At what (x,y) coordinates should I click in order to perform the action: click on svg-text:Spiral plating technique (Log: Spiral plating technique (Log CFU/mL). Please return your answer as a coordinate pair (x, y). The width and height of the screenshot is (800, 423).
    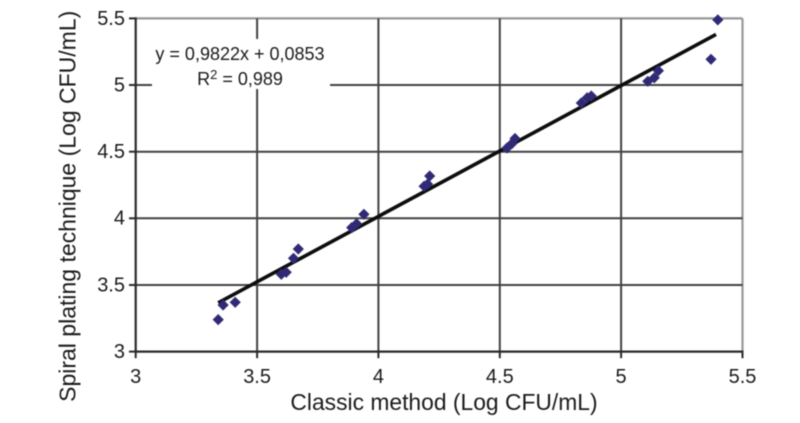
    Looking at the image, I should click on (68, 206).